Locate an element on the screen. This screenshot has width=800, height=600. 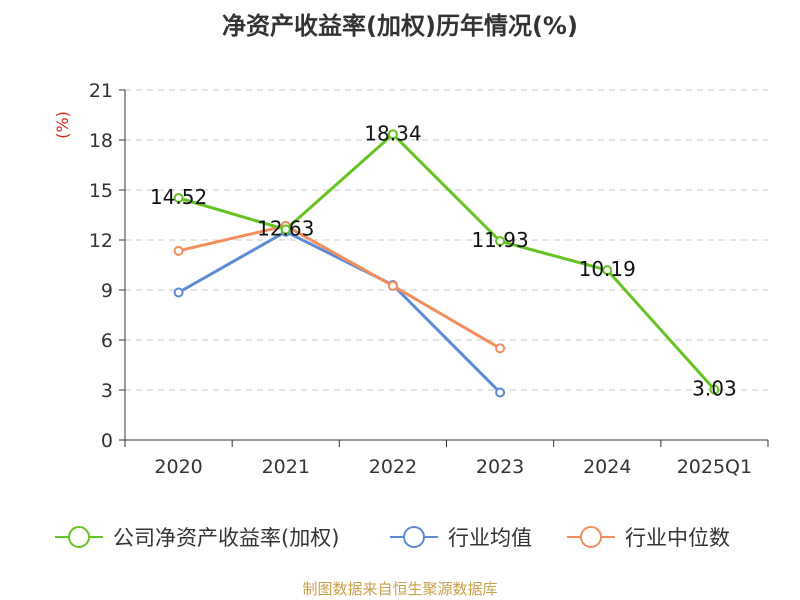
y-tick-label: 15 is located at coordinates (101, 191).